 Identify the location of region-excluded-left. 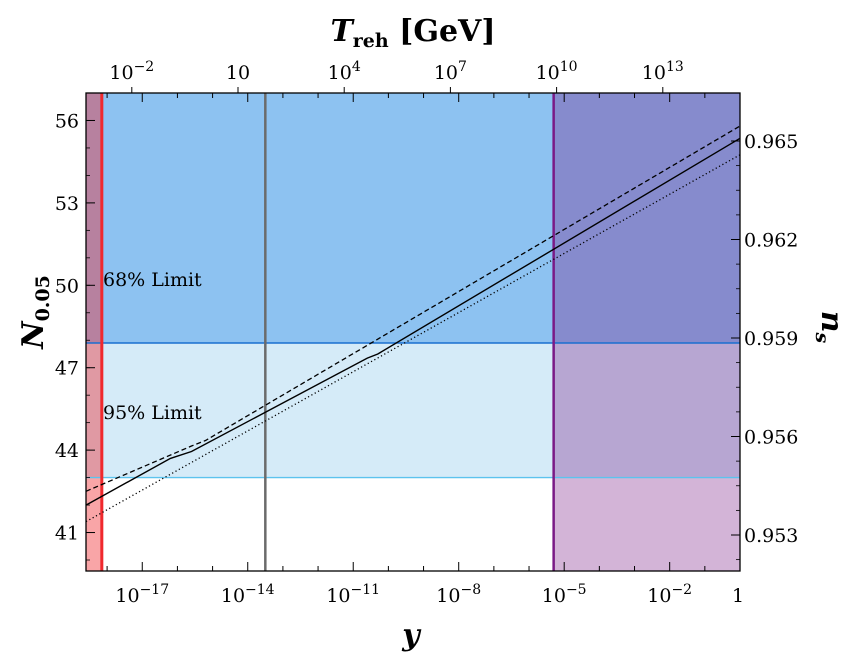
(94, 332).